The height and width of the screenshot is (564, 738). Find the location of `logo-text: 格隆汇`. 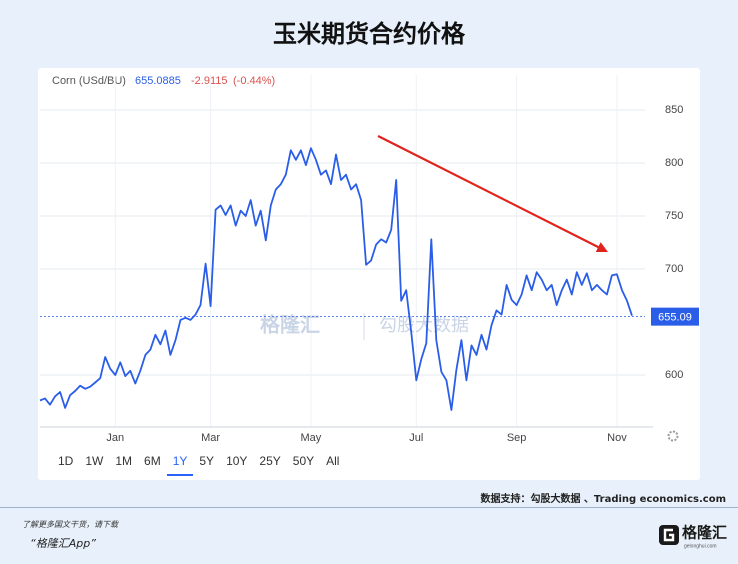

logo-text: 格隆汇 is located at coordinates (704, 533).